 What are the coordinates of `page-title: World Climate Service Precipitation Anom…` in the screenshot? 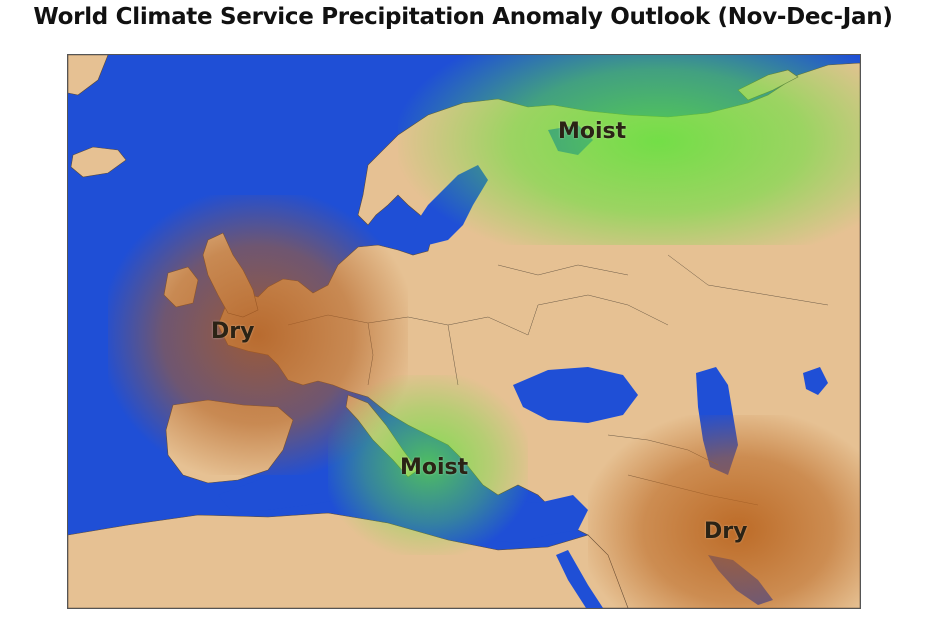 It's located at (463, 17).